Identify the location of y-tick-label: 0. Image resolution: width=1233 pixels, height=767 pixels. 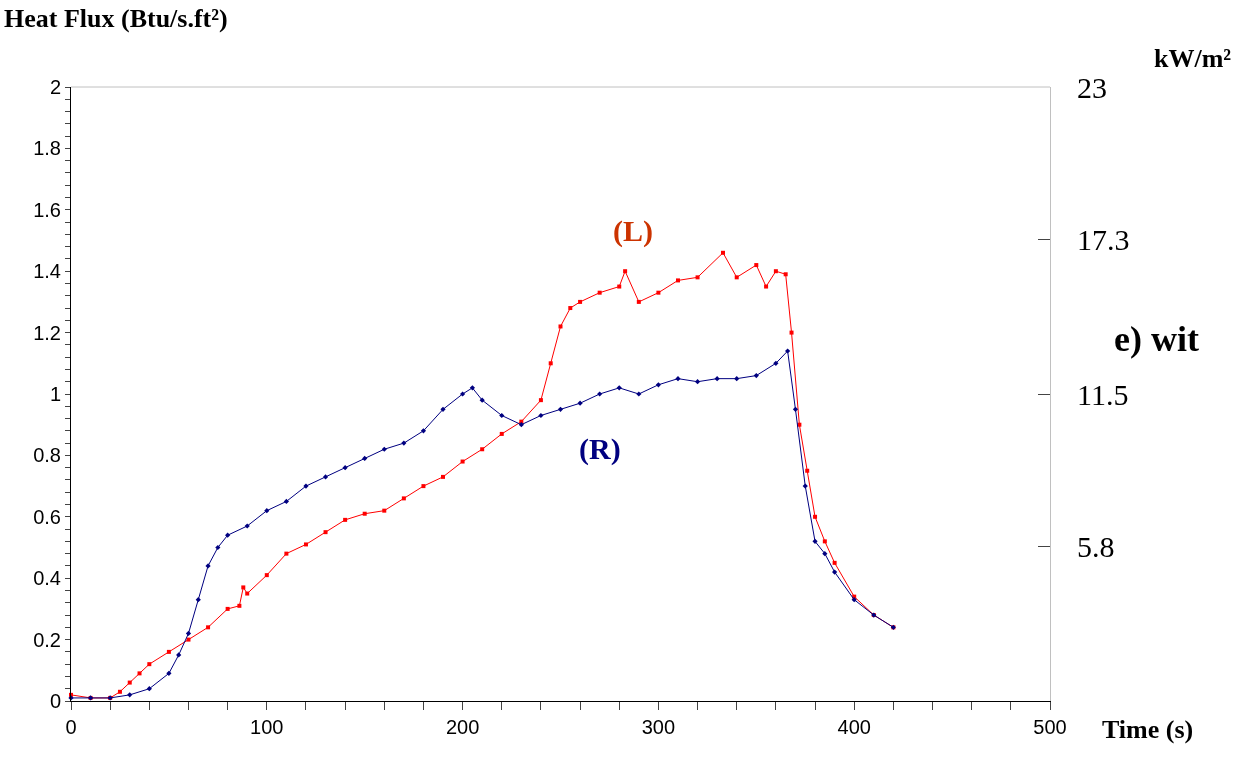
(55, 701).